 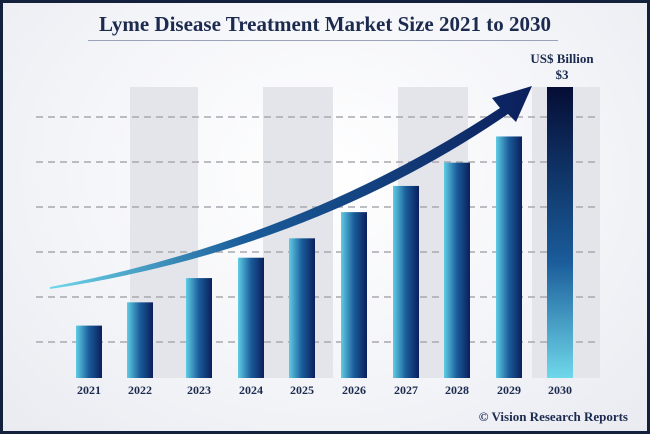 What do you see at coordinates (509, 390) in the screenshot?
I see `x-tick-label: 2029` at bounding box center [509, 390].